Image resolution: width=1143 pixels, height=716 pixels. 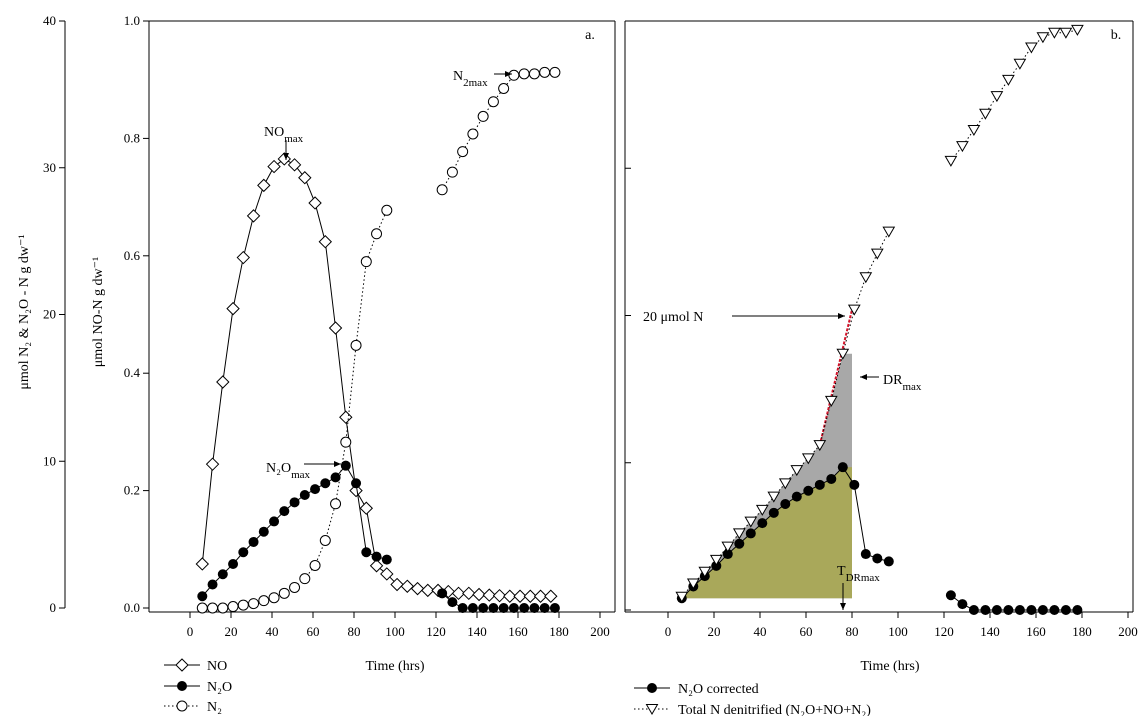 I want to click on x-tick-label-b: 200, so click(x=1128, y=631).